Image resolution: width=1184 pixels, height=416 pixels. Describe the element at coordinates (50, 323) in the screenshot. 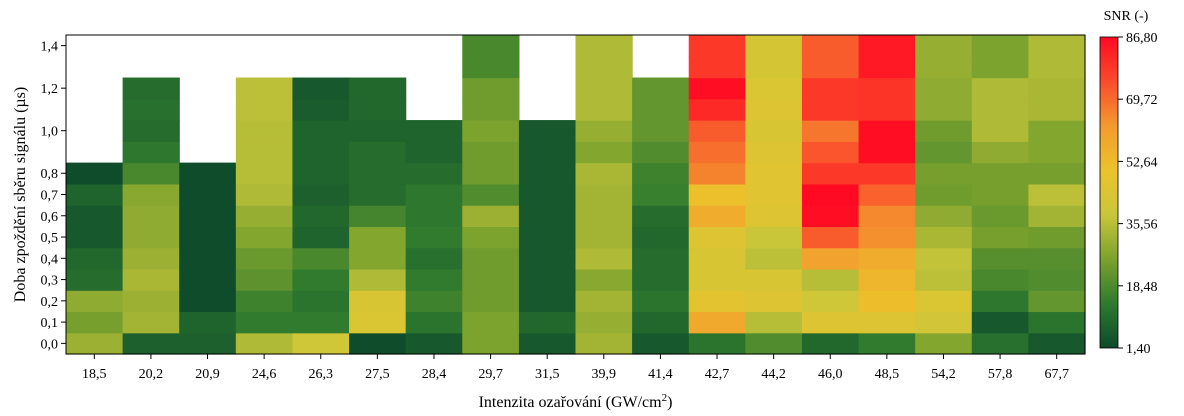

I see `y-tick-label: 0,1` at that location.